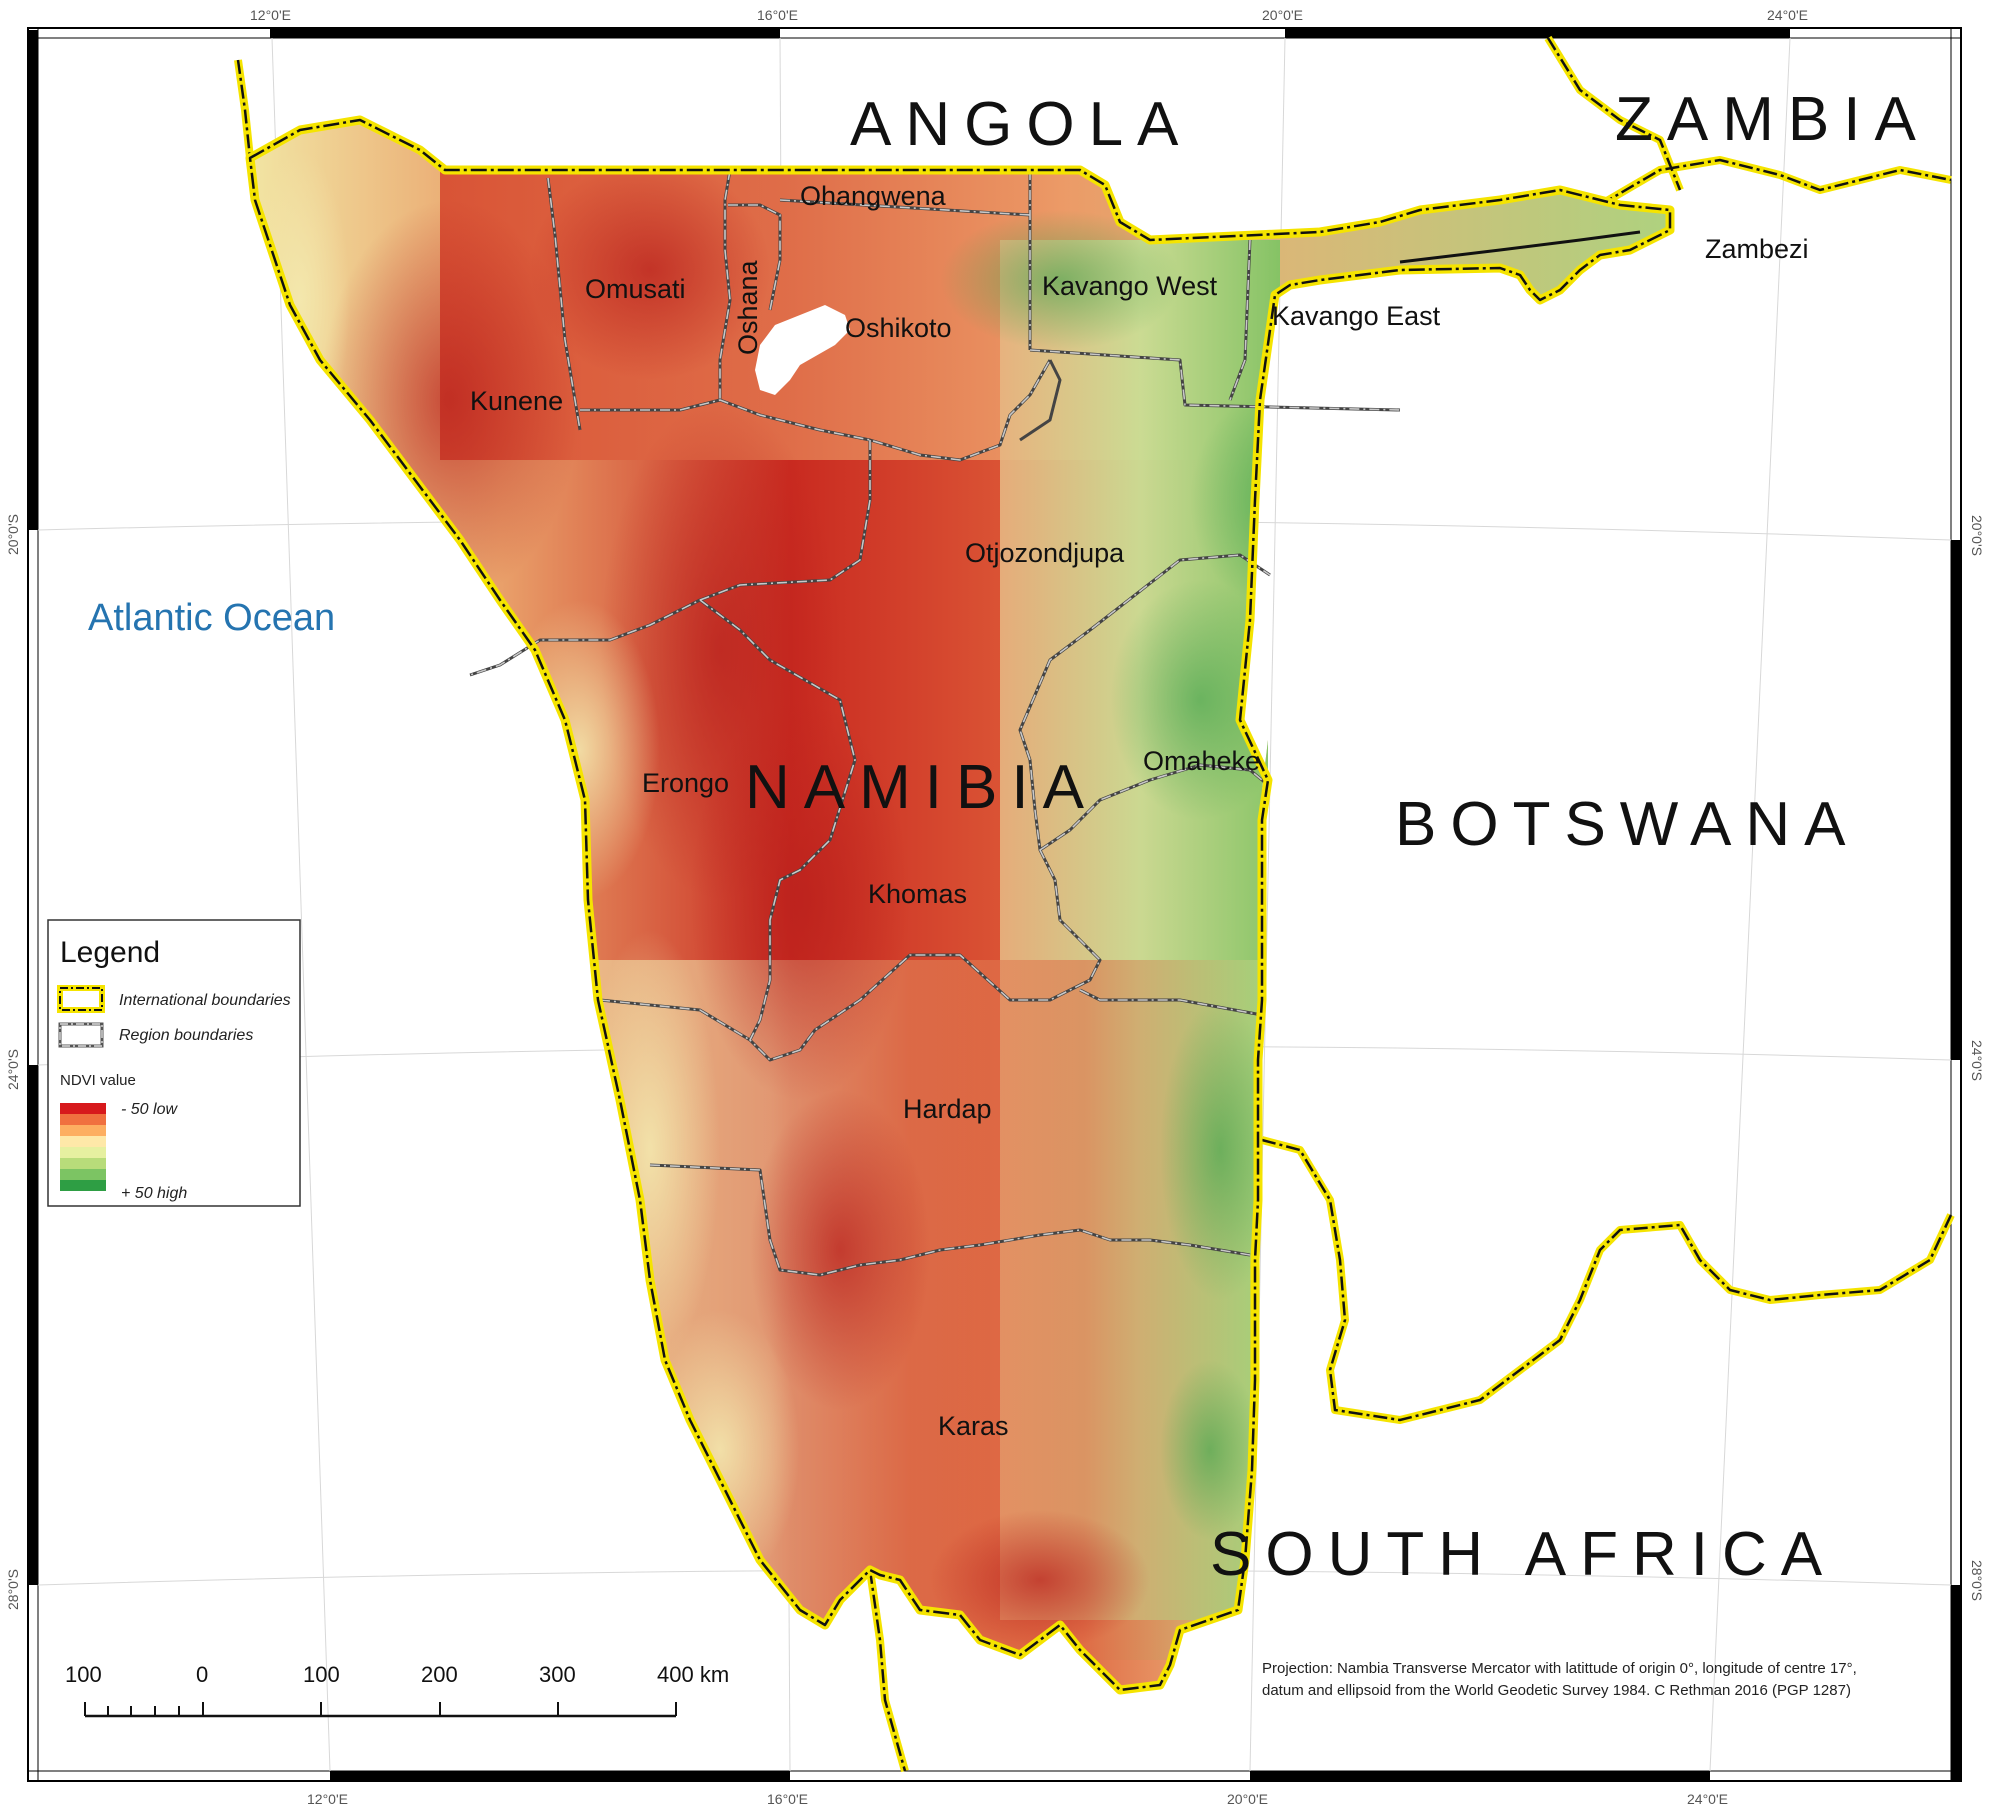  Describe the element at coordinates (802, 350) in the screenshot. I see `etosha-pan` at that location.